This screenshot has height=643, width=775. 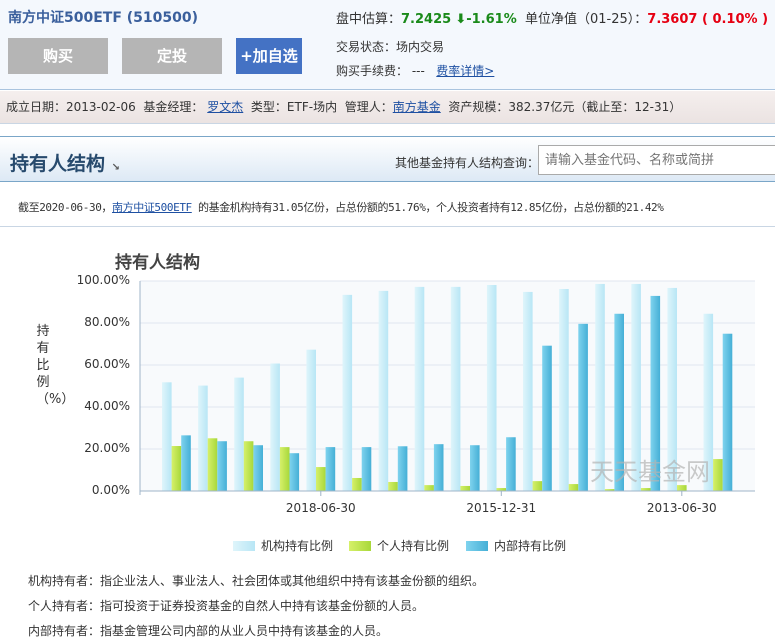 What do you see at coordinates (682, 508) in the screenshot?
I see `x-tick-label: 2013-06-30` at bounding box center [682, 508].